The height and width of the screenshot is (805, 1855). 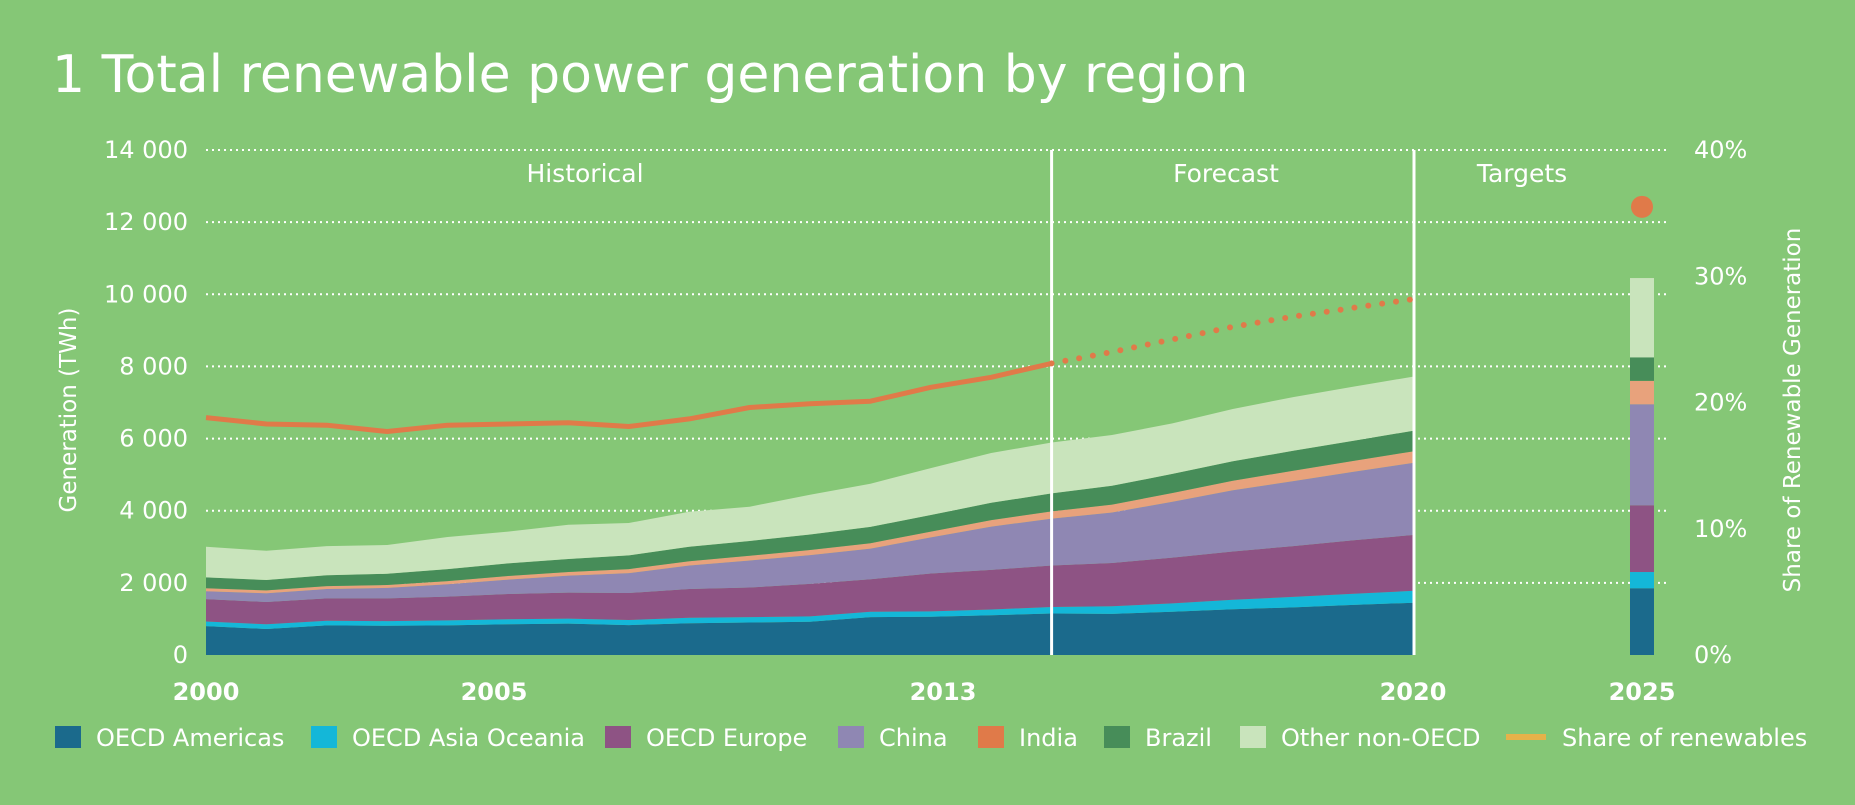 I want to click on legend-item-oecd-europe: OECD Europe, so click(x=706, y=738).